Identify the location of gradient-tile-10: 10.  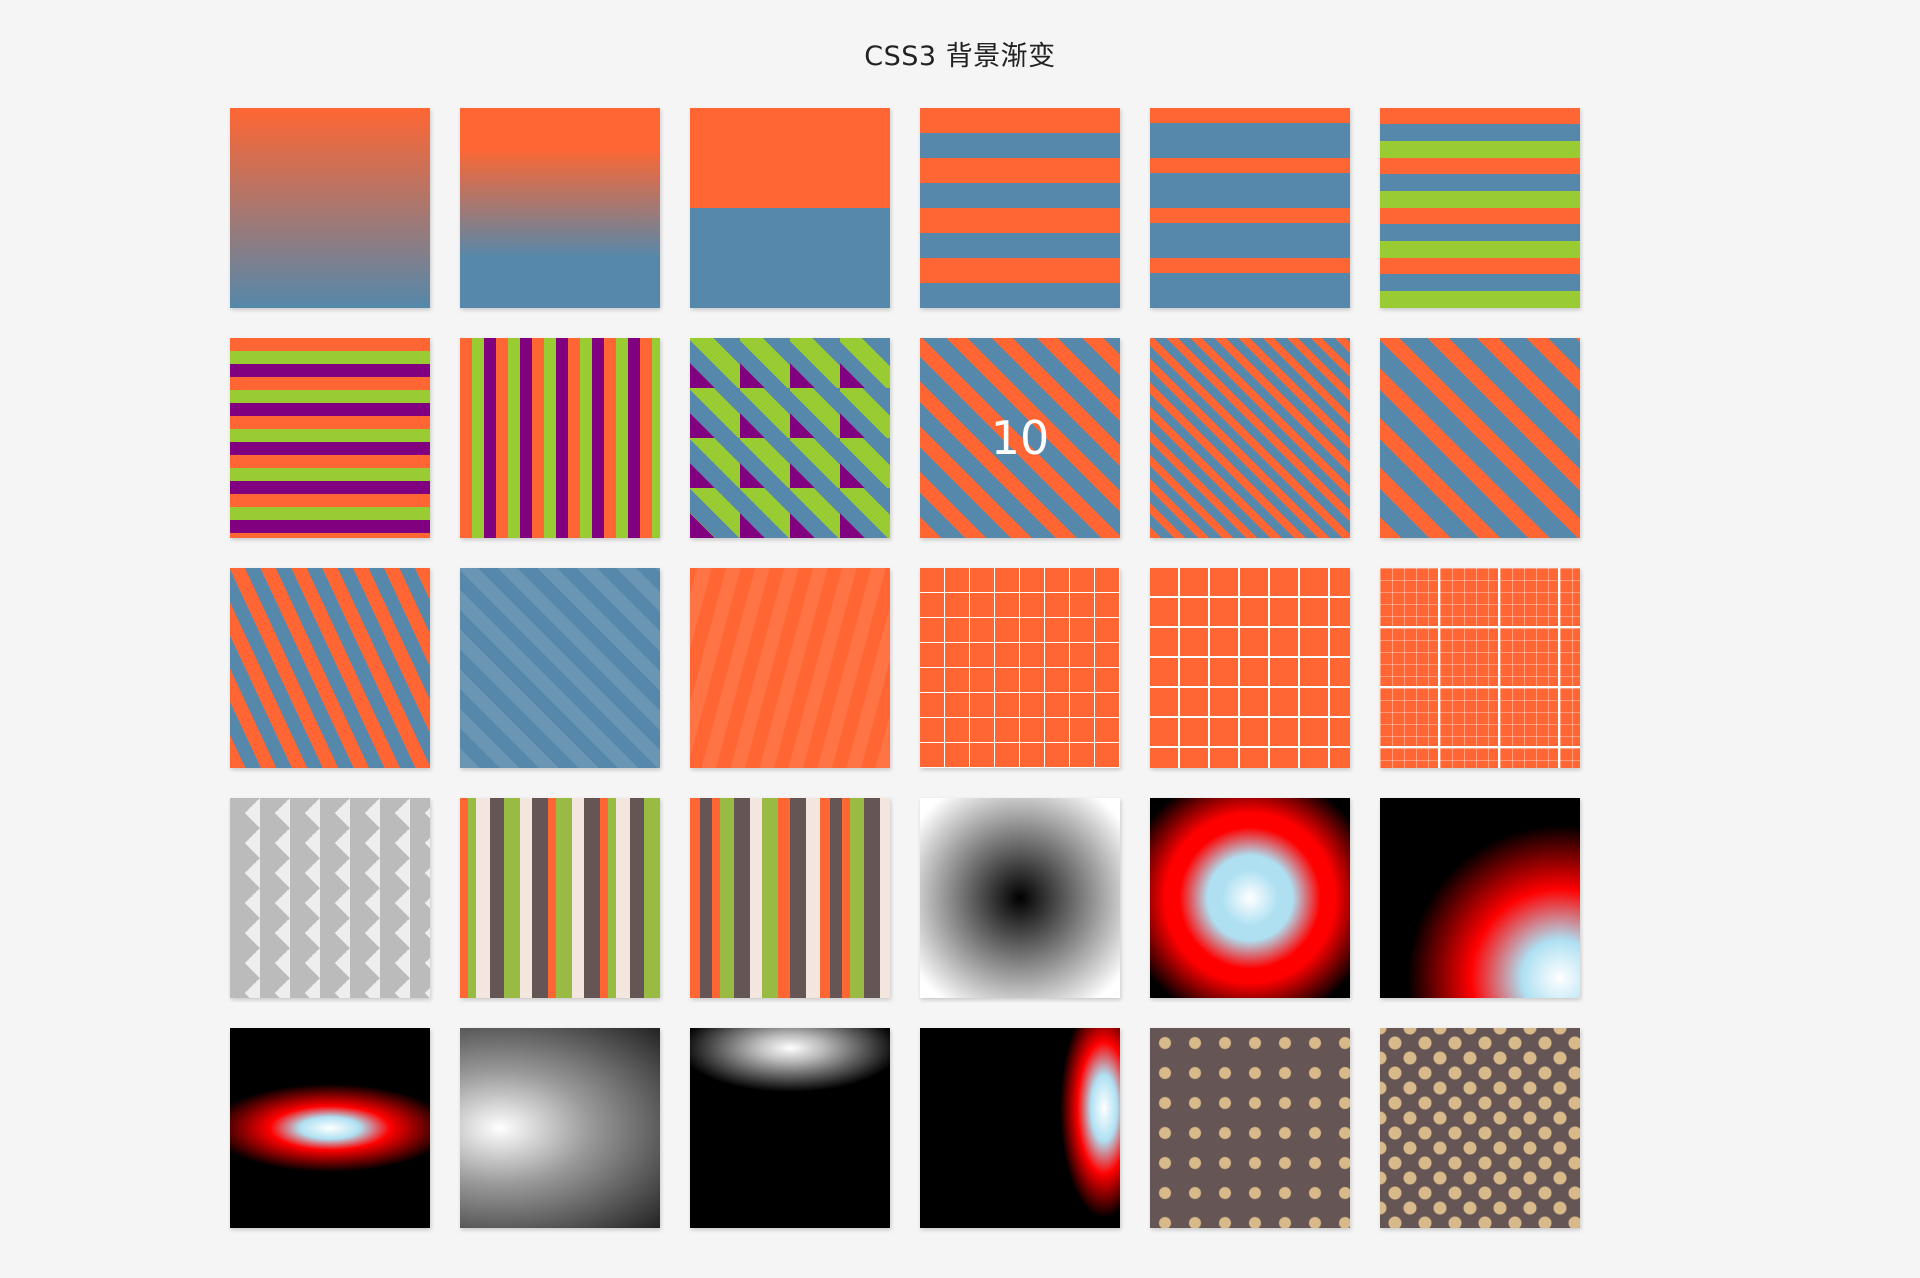
(1020, 438).